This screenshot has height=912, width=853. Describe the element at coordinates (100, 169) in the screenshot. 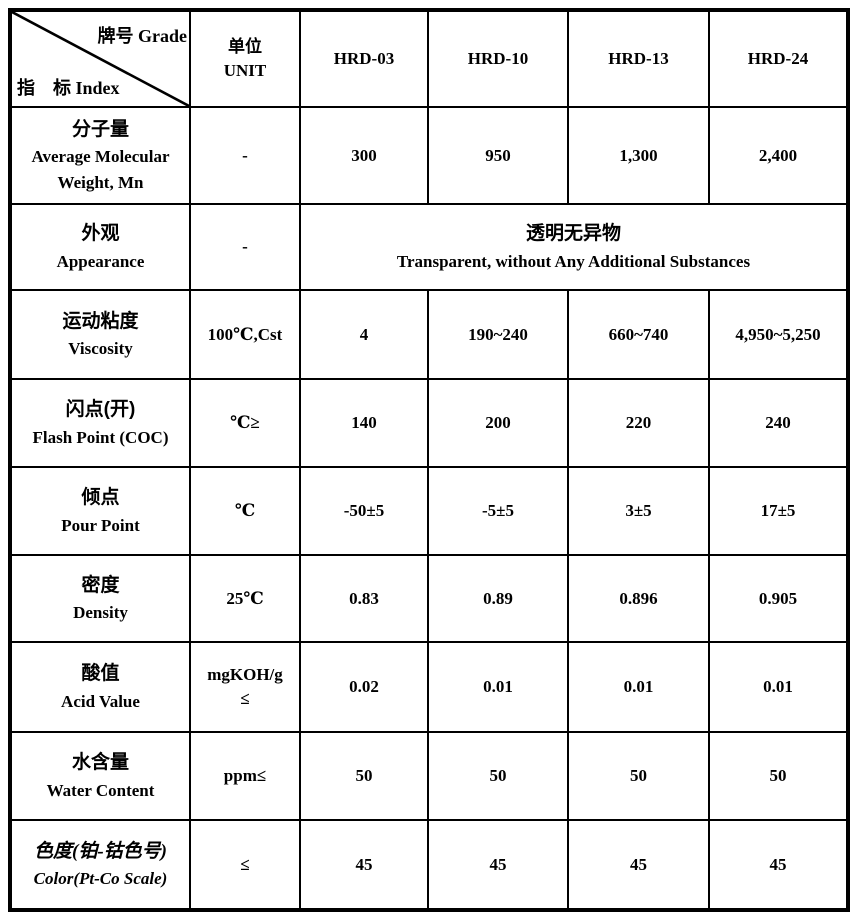

I see `row-label-en: Average Molecular Weight, Mn` at that location.